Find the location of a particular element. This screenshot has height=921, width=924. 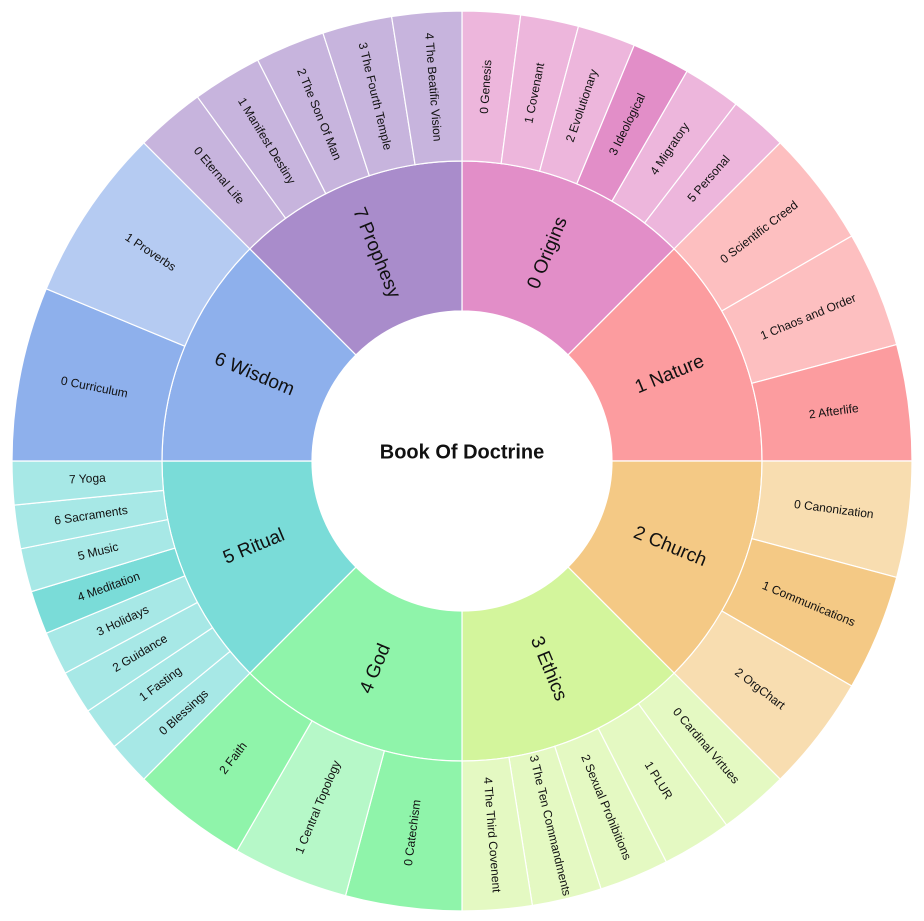

subcategory-label-2-afterlife: 2 Afterlife is located at coordinates (834, 411).